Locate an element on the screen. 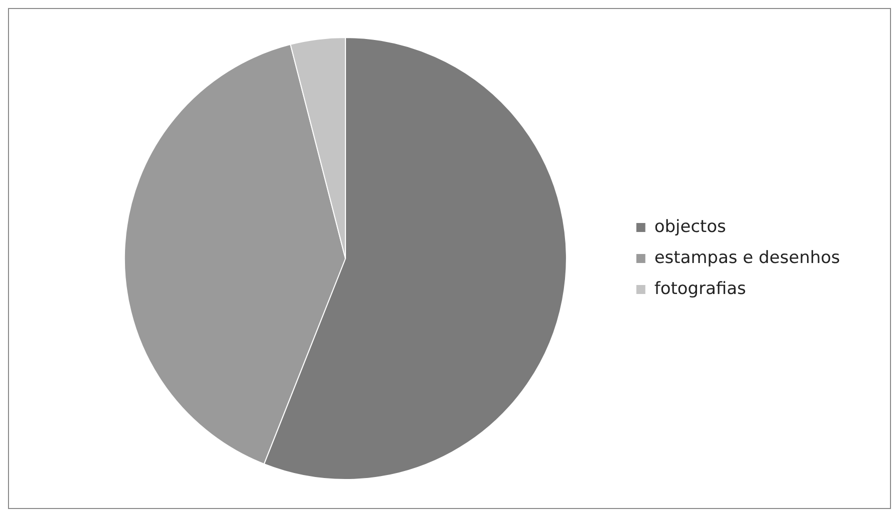 The image size is (893, 511). legend-label: estampas e desenhos is located at coordinates (747, 258).